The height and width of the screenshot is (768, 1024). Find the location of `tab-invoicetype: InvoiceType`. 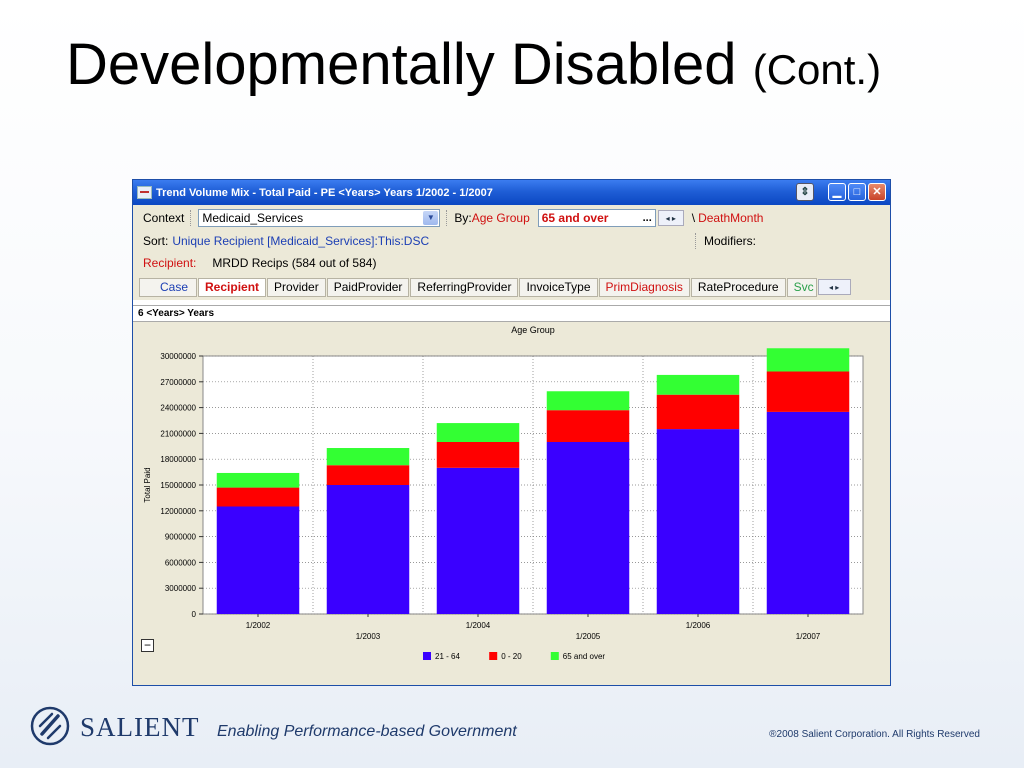

tab-invoicetype: InvoiceType is located at coordinates (558, 287).